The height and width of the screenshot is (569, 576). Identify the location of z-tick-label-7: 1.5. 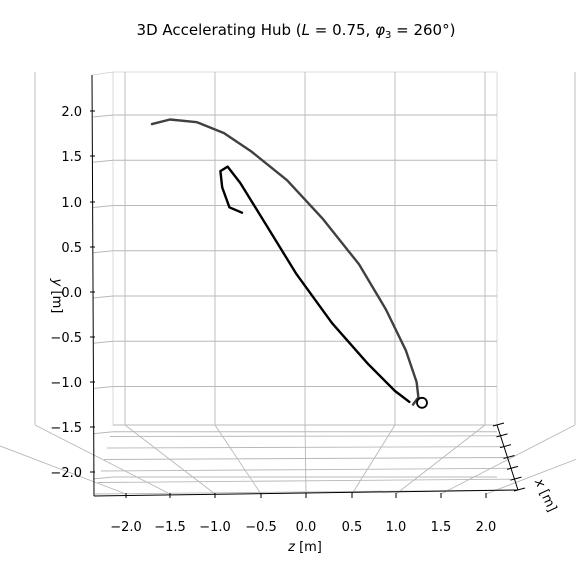
(441, 527).